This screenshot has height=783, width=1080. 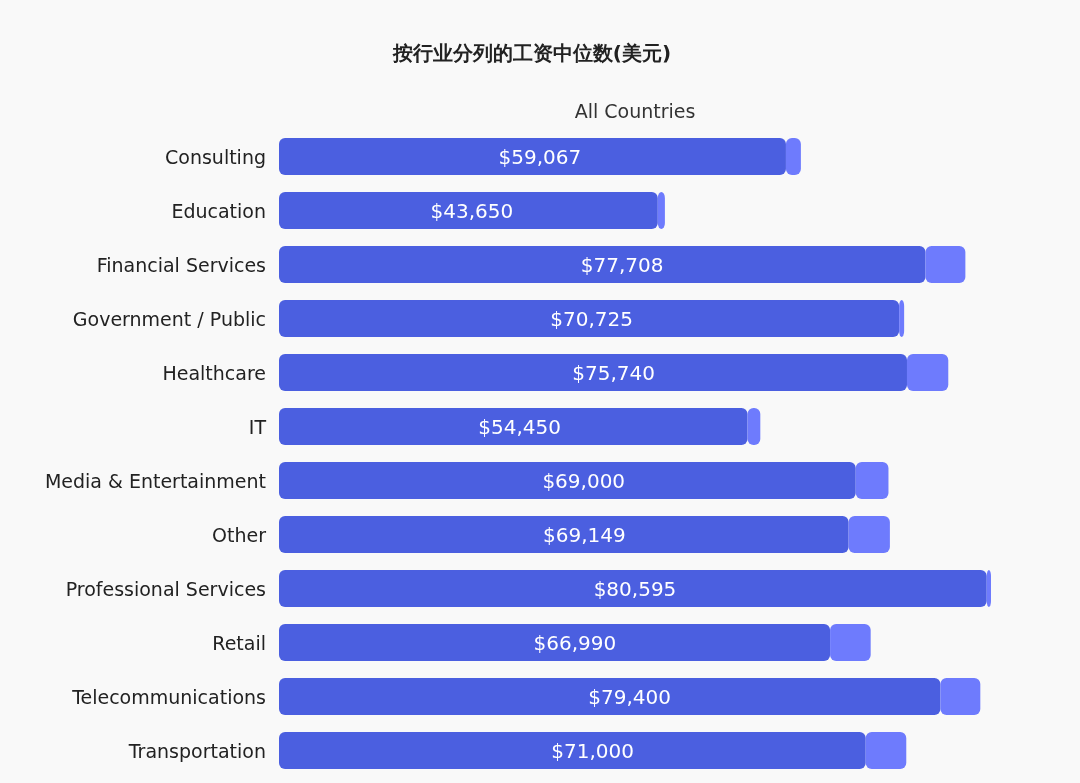 I want to click on annotation: $54,450, so click(x=520, y=426).